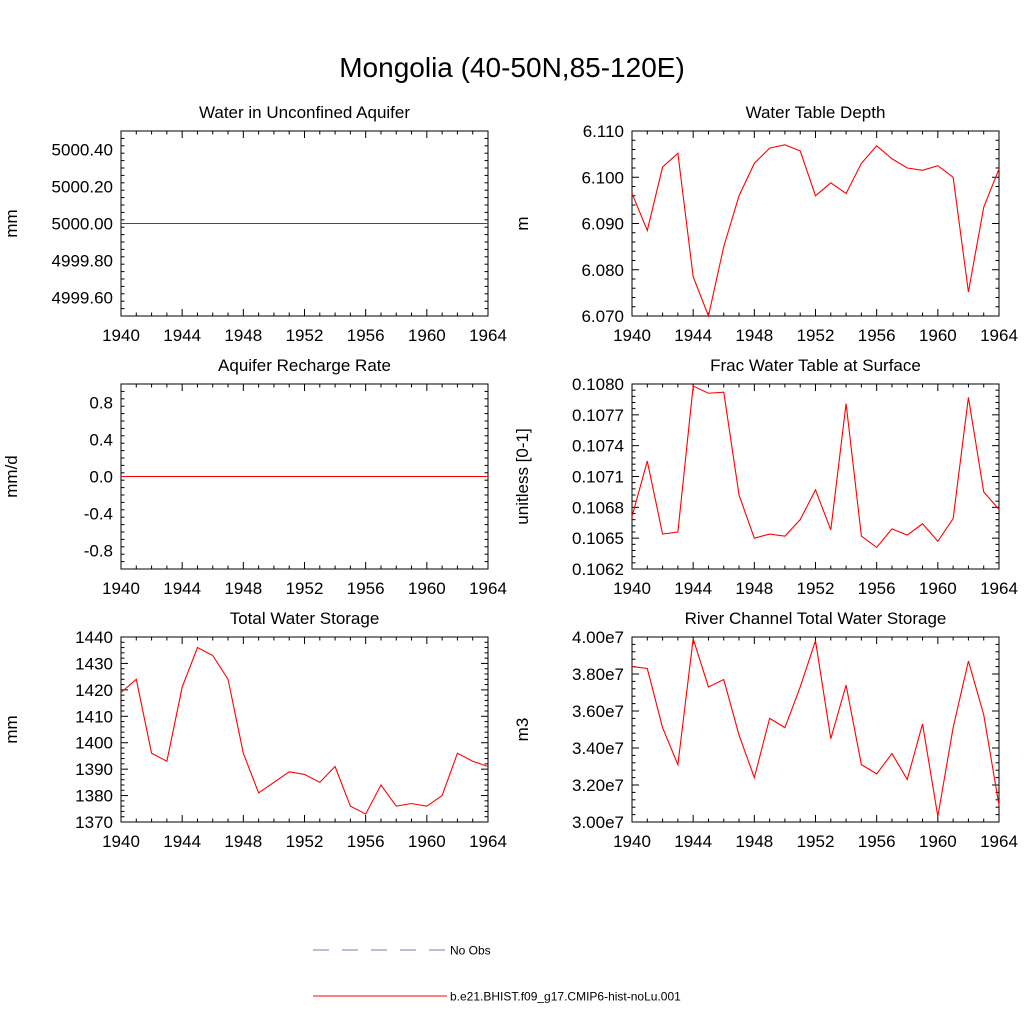 Image resolution: width=1024 pixels, height=1024 pixels. I want to click on y-tick-label: 3.20e7, so click(598, 785).